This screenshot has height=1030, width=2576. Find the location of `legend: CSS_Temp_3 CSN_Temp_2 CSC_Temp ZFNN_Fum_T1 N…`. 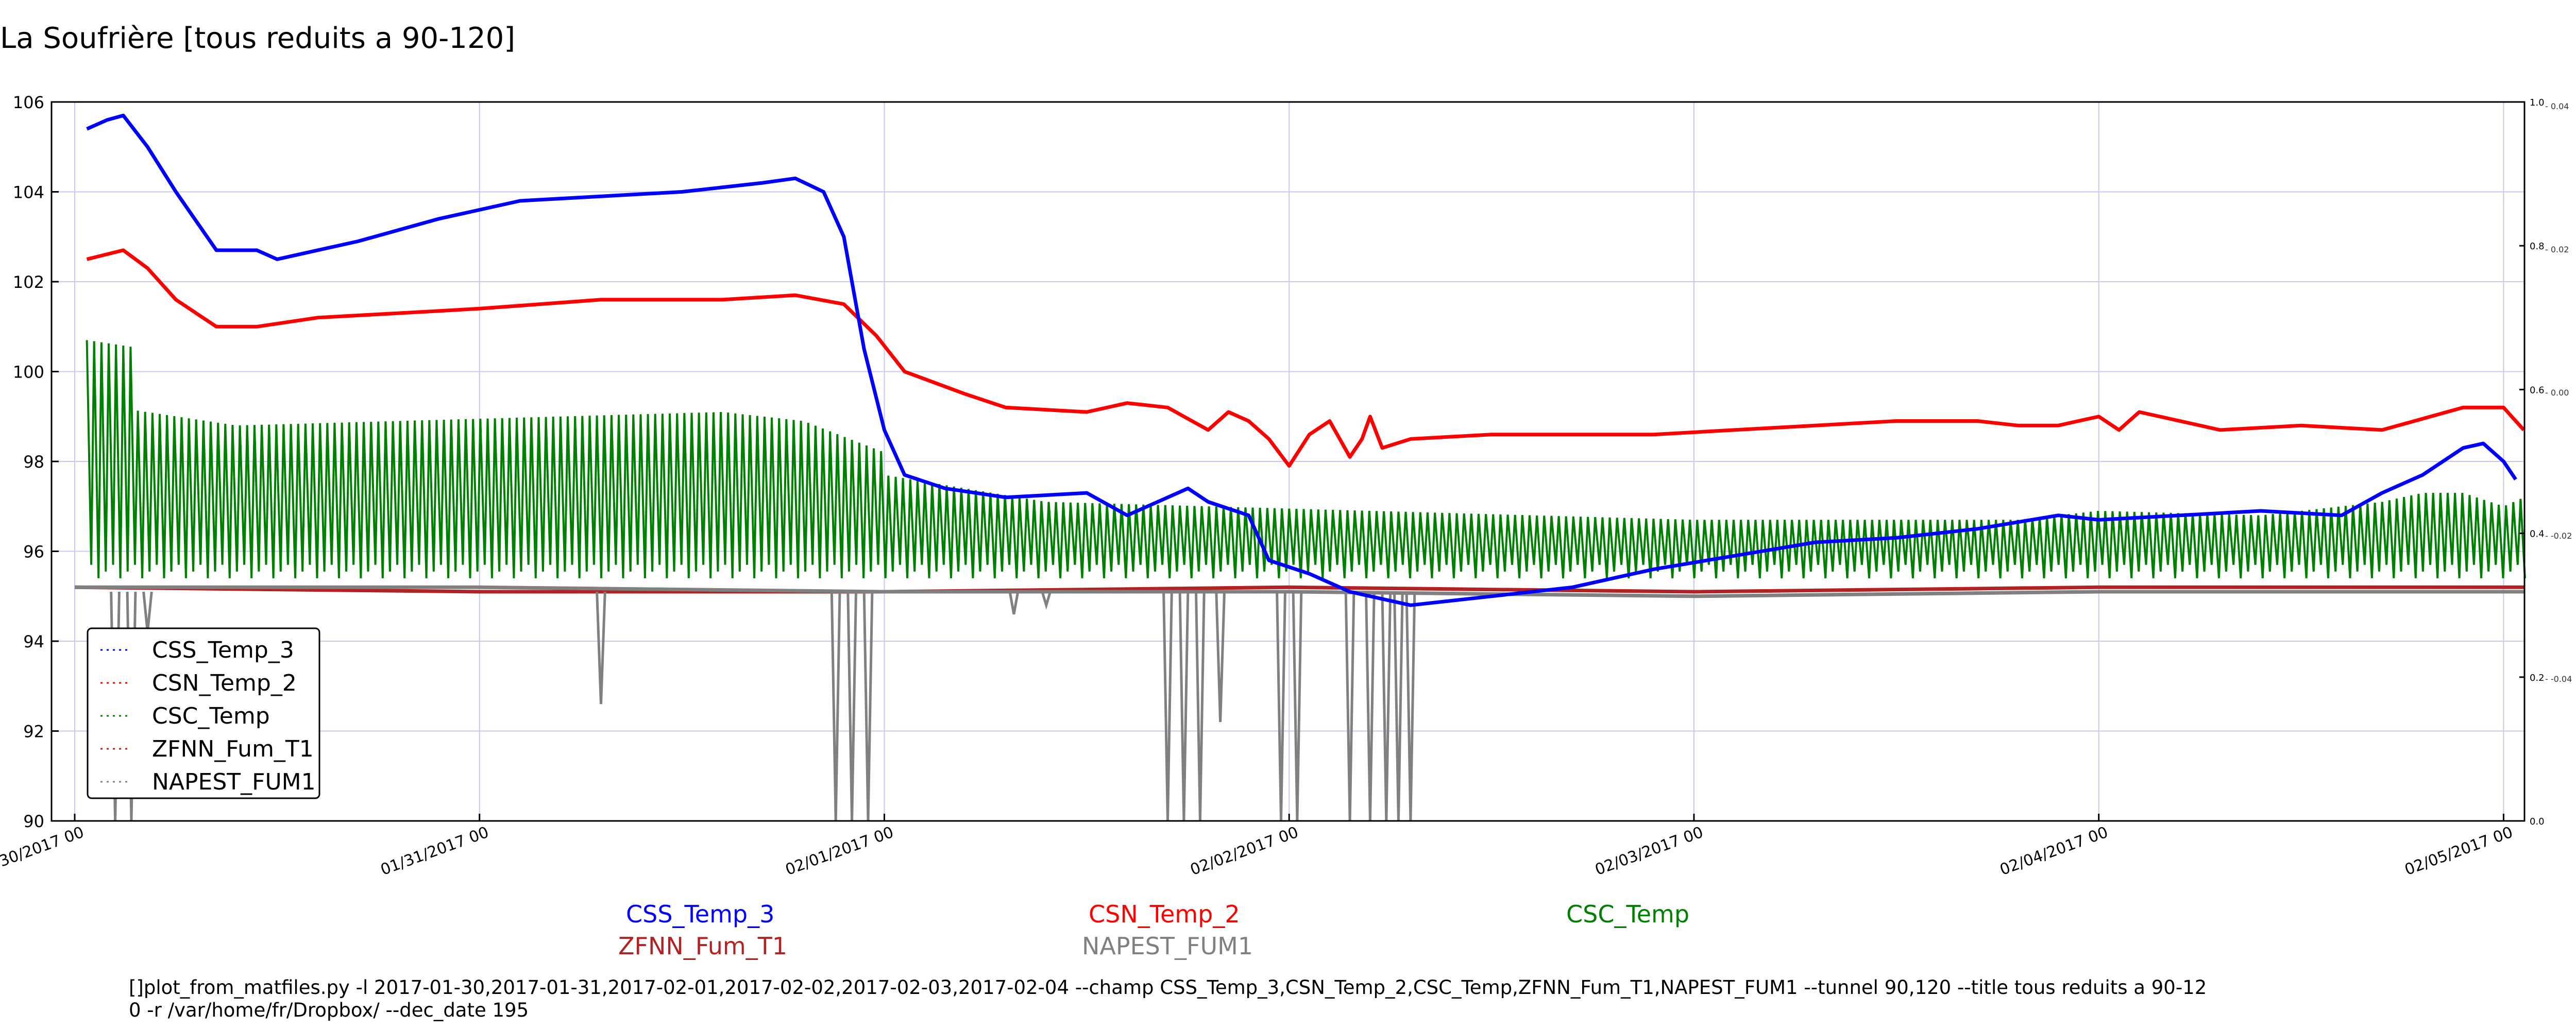

legend: CSS_Temp_3 CSN_Temp_2 CSC_Temp ZFNN_Fum_T1 N… is located at coordinates (203, 713).